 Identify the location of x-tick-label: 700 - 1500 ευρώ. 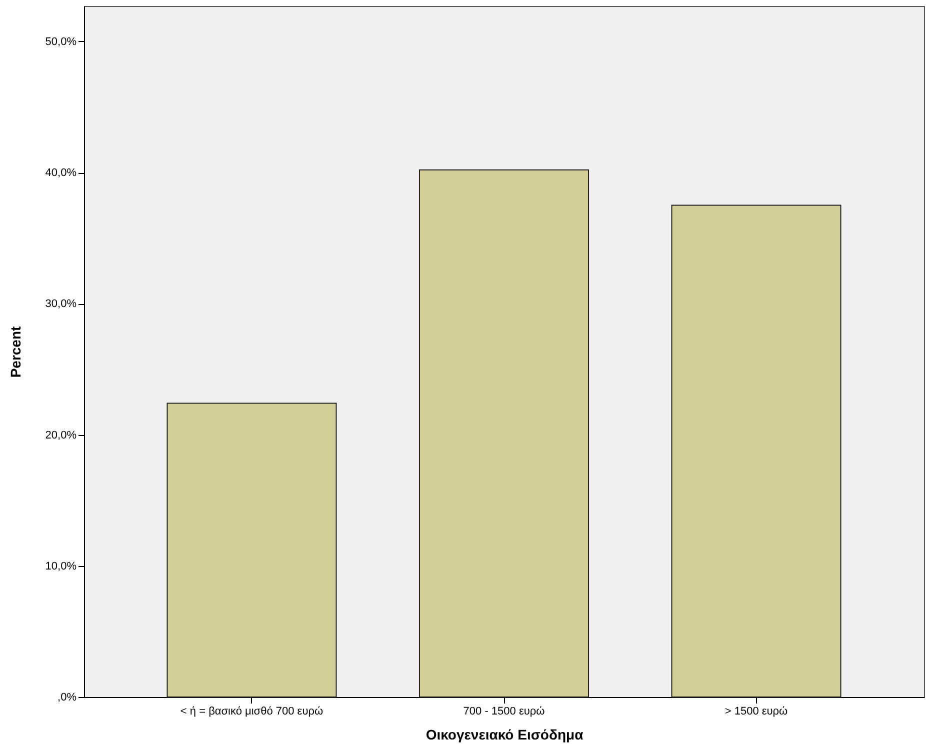
(504, 712).